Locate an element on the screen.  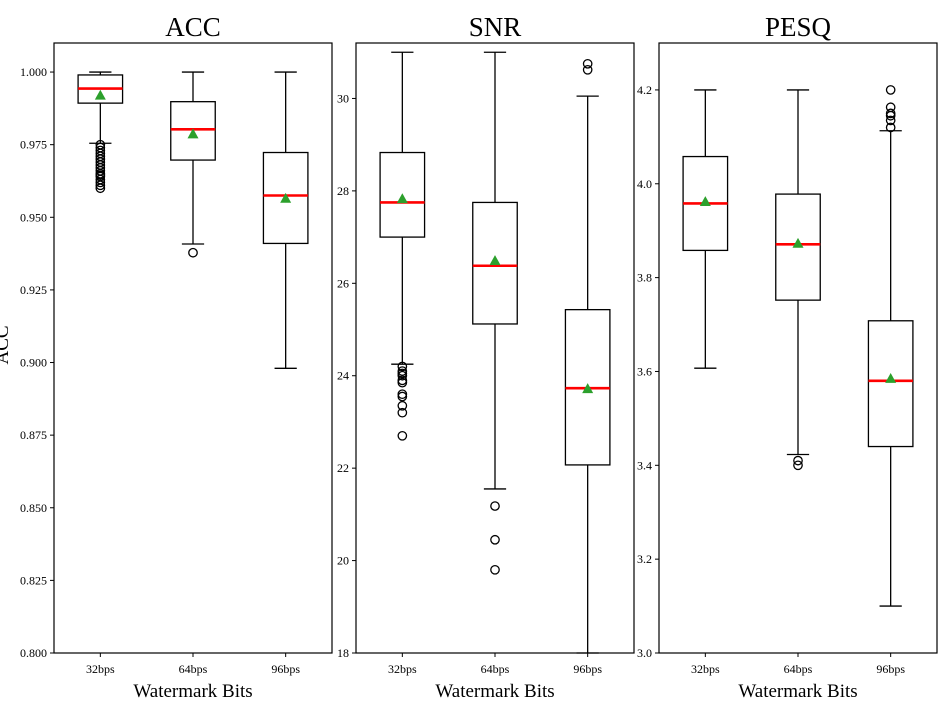
y-tick-label-acc: 0.925 is located at coordinates (33, 290).